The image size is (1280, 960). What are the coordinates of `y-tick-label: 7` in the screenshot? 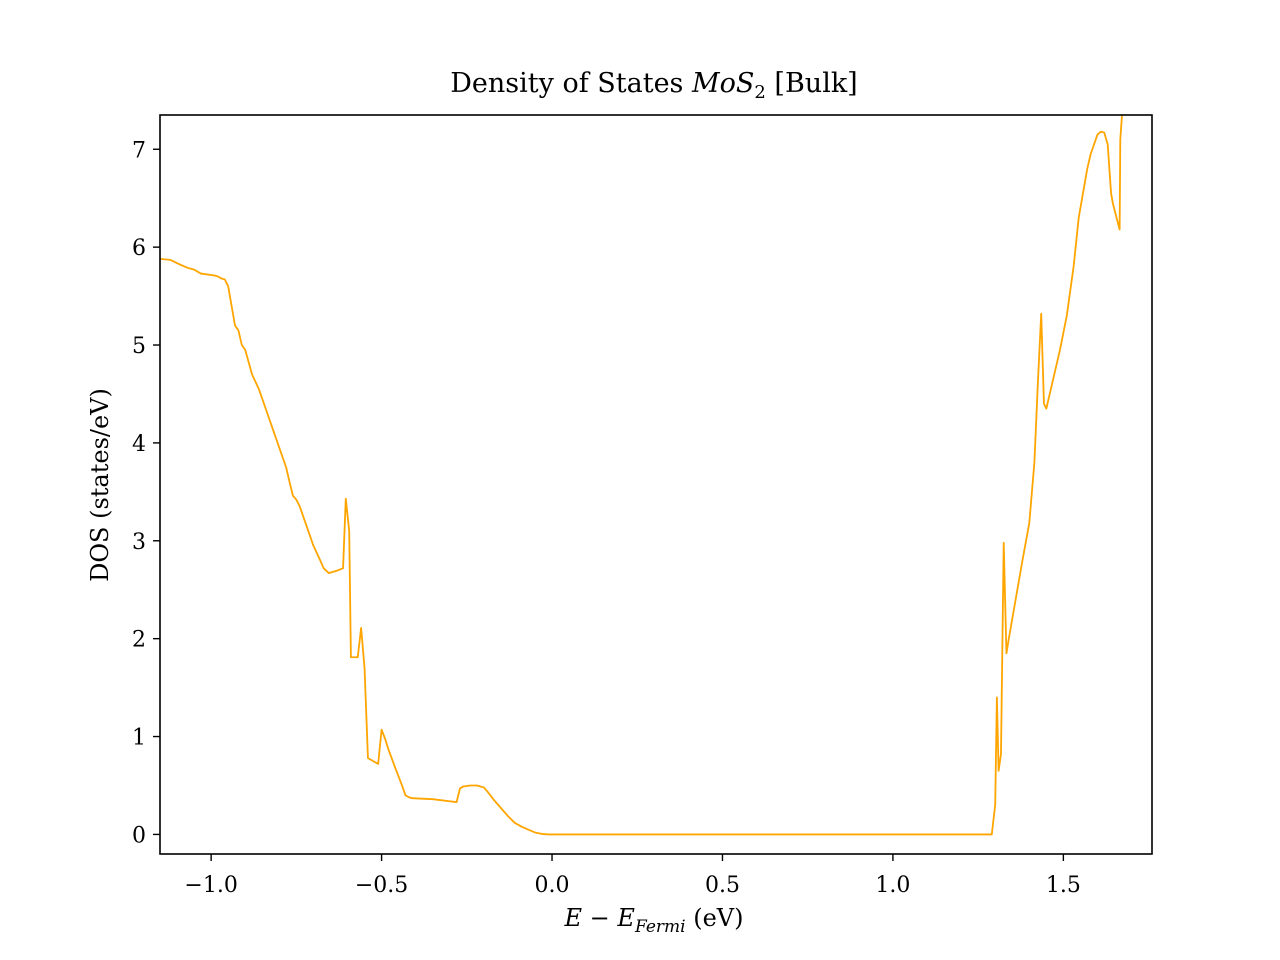 It's located at (139, 150).